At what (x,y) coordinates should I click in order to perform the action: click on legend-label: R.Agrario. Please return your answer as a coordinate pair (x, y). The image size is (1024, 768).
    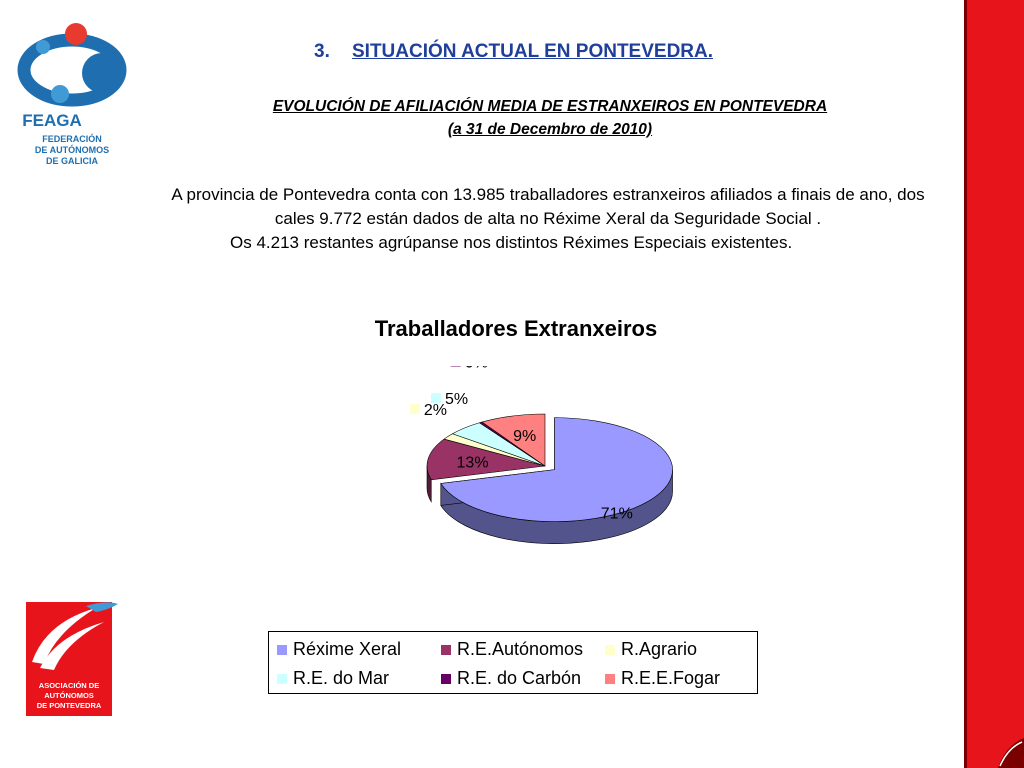
    Looking at the image, I should click on (659, 649).